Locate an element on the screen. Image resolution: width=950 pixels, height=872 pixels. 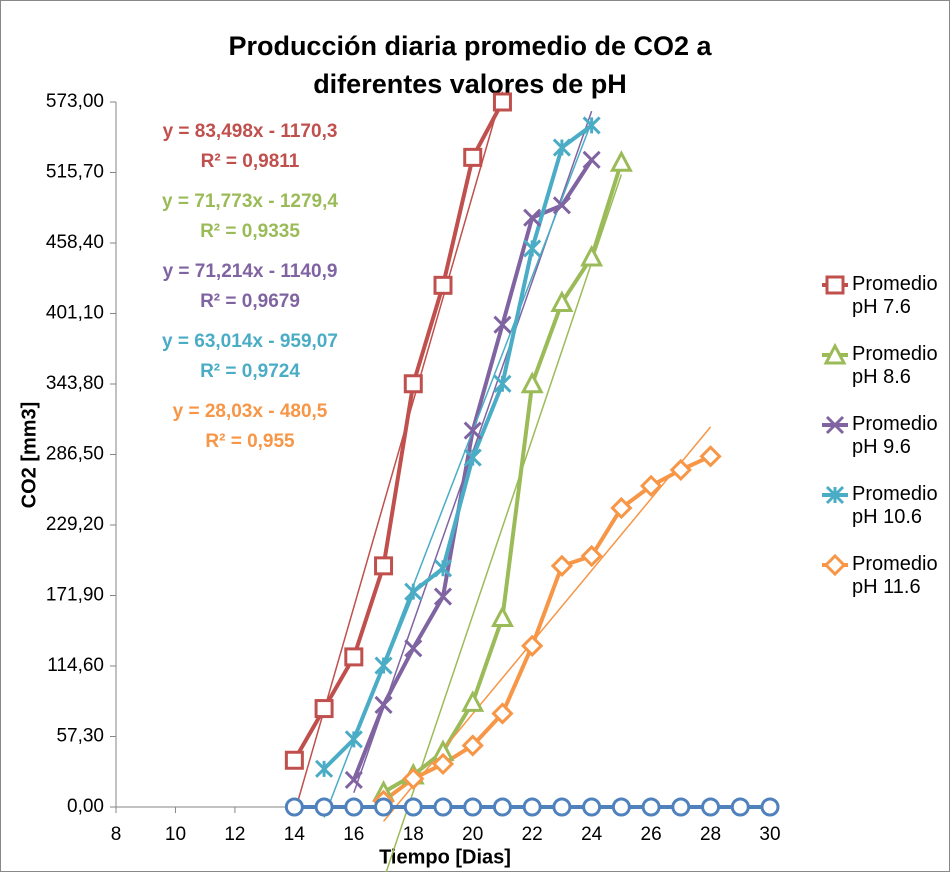
x-tick-label: 12 is located at coordinates (234, 834).